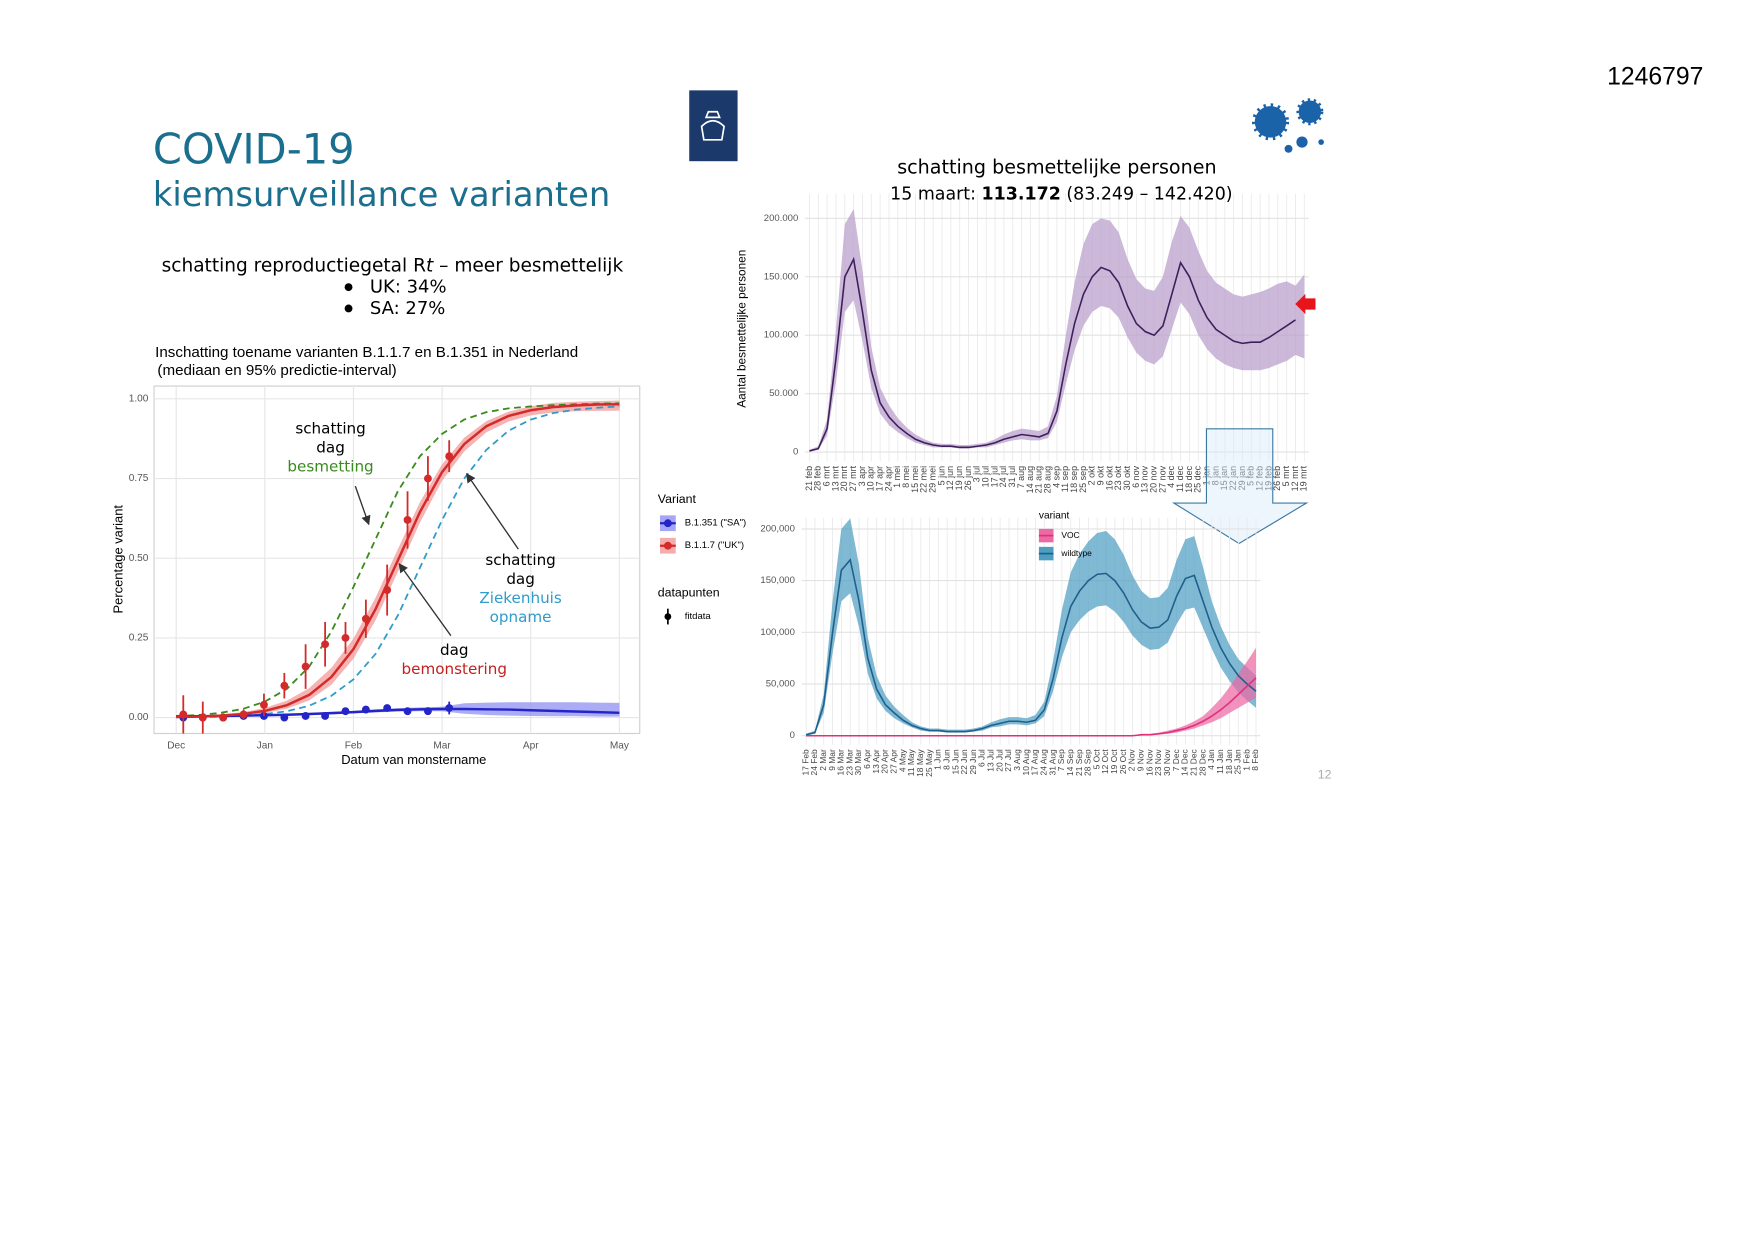  Describe the element at coordinates (1185, 762) in the screenshot. I see `x-tick-label: 14 Dec` at that location.